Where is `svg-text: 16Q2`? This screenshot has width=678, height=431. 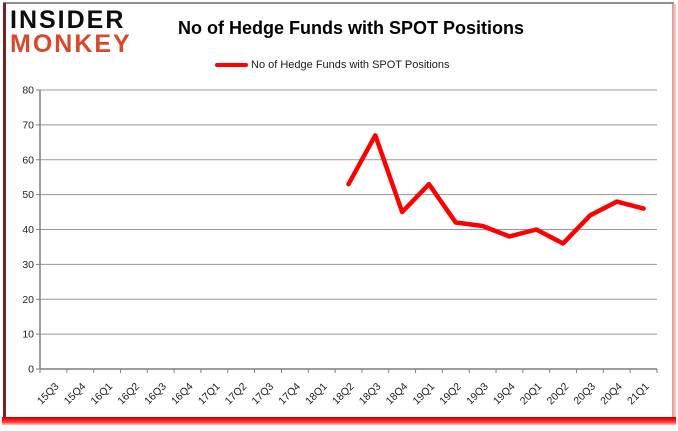 svg-text: 16Q2 is located at coordinates (128, 394).